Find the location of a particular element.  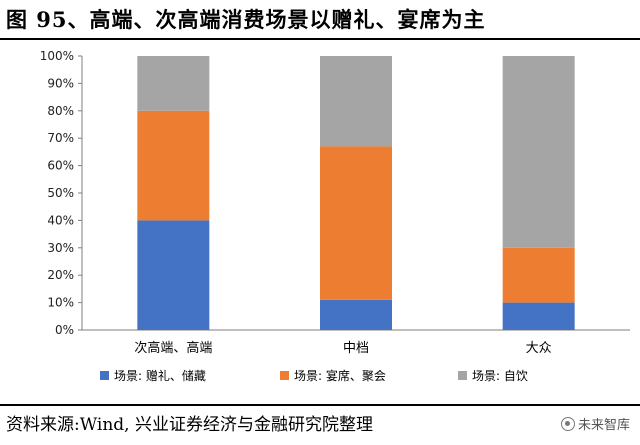

y-tick-label: 90% is located at coordinates (60, 83).